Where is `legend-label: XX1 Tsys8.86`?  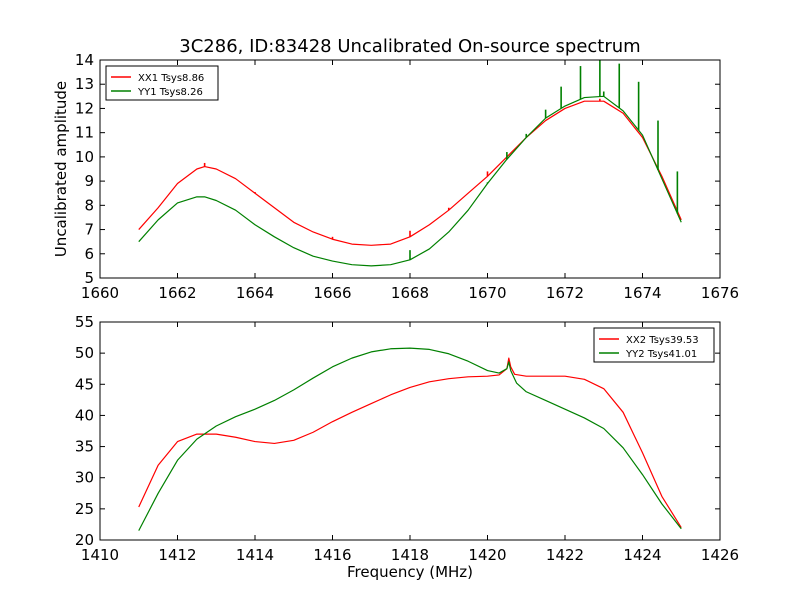
legend-label: XX1 Tsys8.86 is located at coordinates (171, 78).